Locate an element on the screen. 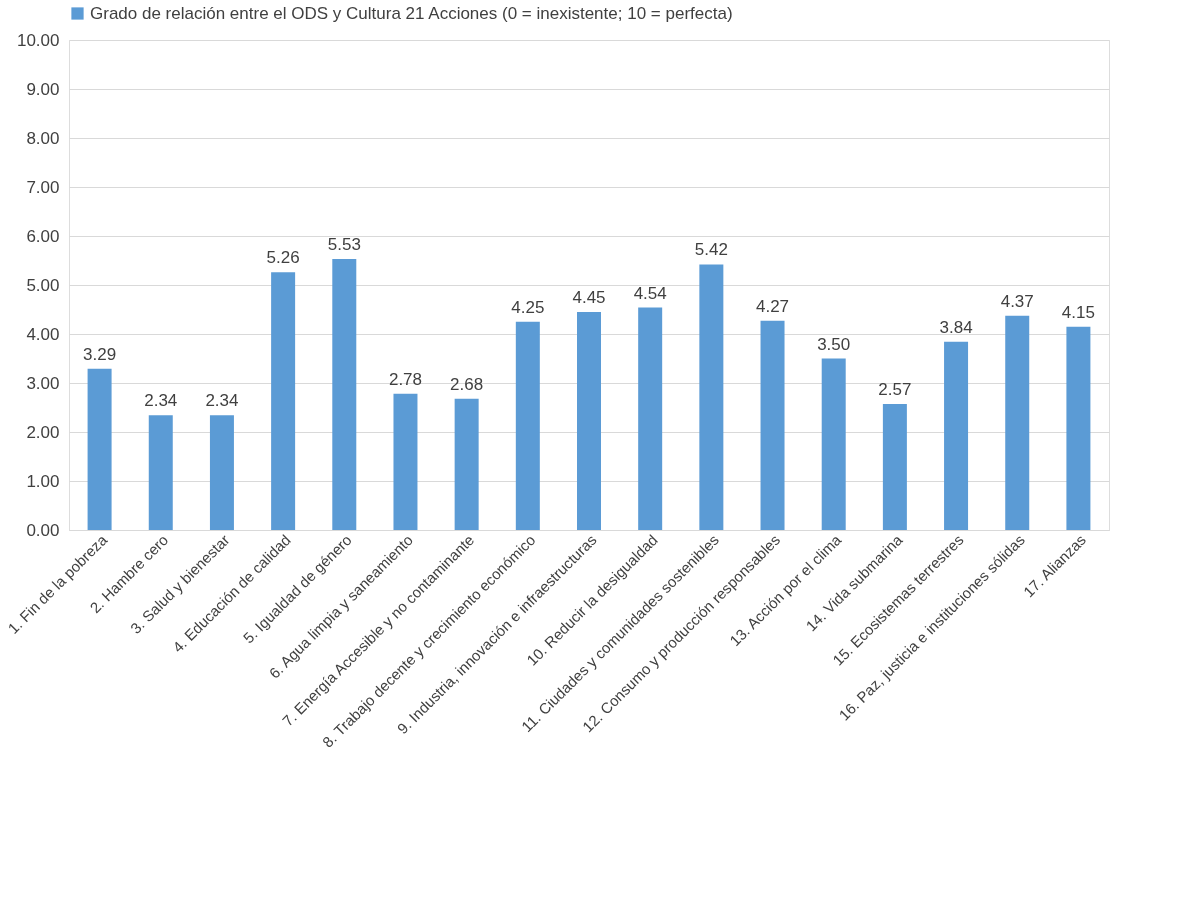 The image size is (1182, 915). data-label: 4.15 is located at coordinates (1078, 312).